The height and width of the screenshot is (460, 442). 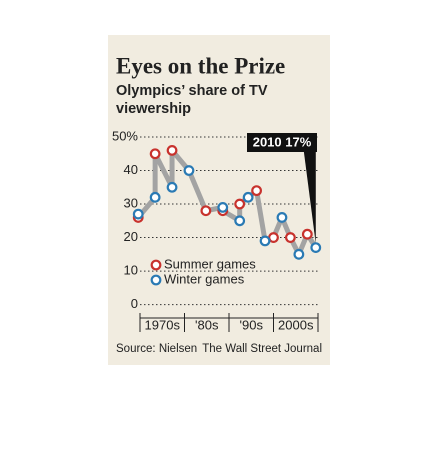 What do you see at coordinates (125, 135) in the screenshot?
I see `y-tick-label: 50%` at bounding box center [125, 135].